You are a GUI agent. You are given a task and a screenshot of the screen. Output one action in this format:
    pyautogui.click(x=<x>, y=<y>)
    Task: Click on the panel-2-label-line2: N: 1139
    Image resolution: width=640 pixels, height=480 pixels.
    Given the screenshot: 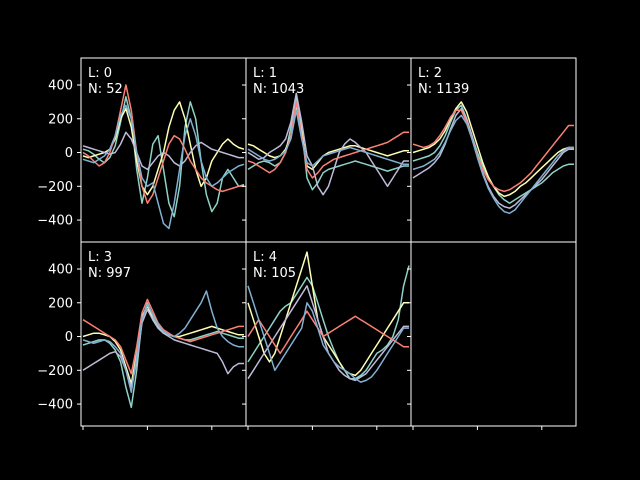 What is the action you would take?
    pyautogui.click(x=443, y=89)
    